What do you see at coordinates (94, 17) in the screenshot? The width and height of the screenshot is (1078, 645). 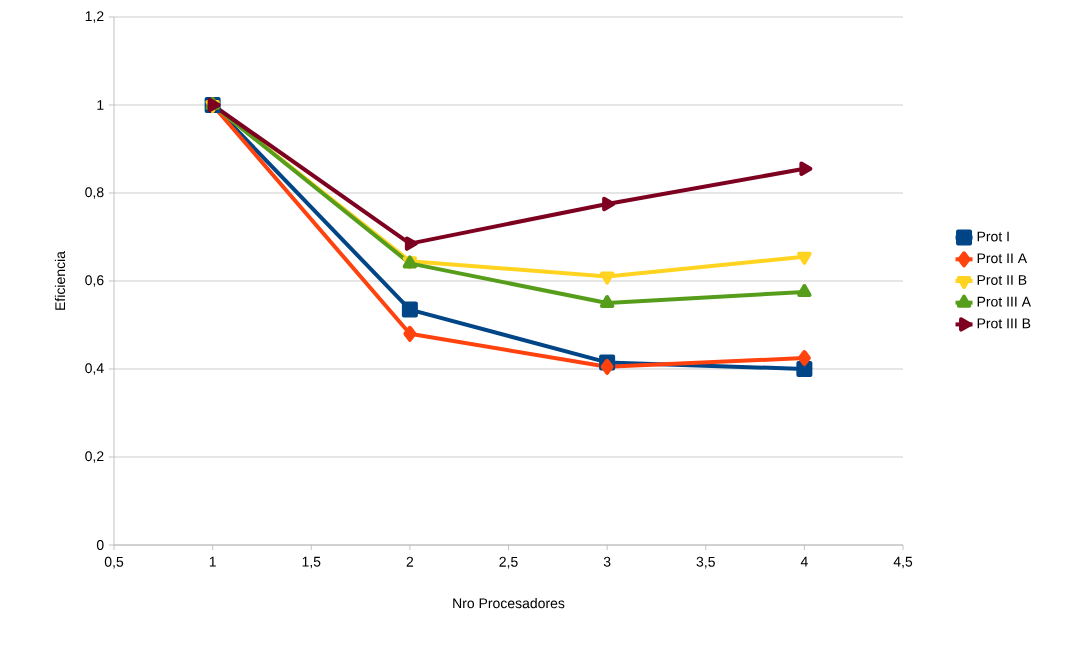 I see `y-tick-label: 1,2` at bounding box center [94, 17].